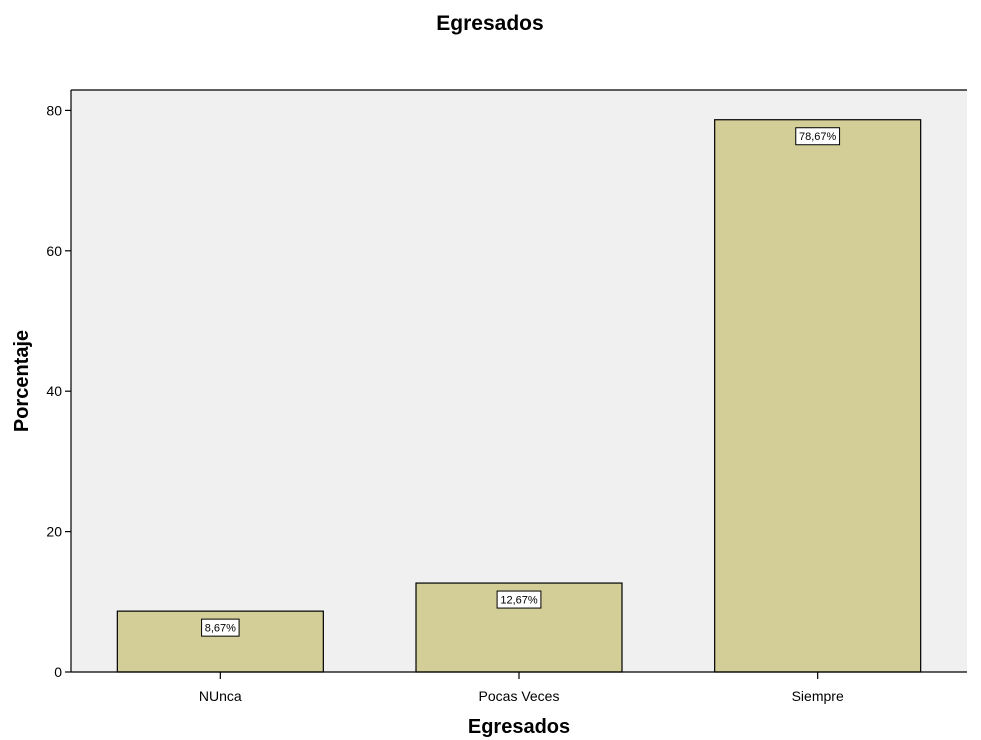 The width and height of the screenshot is (981, 740). I want to click on y-tick-label: 0, so click(58, 672).